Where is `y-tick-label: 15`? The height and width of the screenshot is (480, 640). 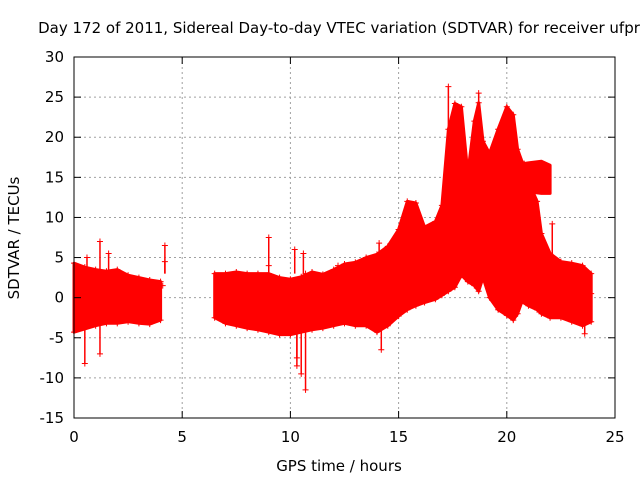 y-tick-label: 15 is located at coordinates (54, 177).